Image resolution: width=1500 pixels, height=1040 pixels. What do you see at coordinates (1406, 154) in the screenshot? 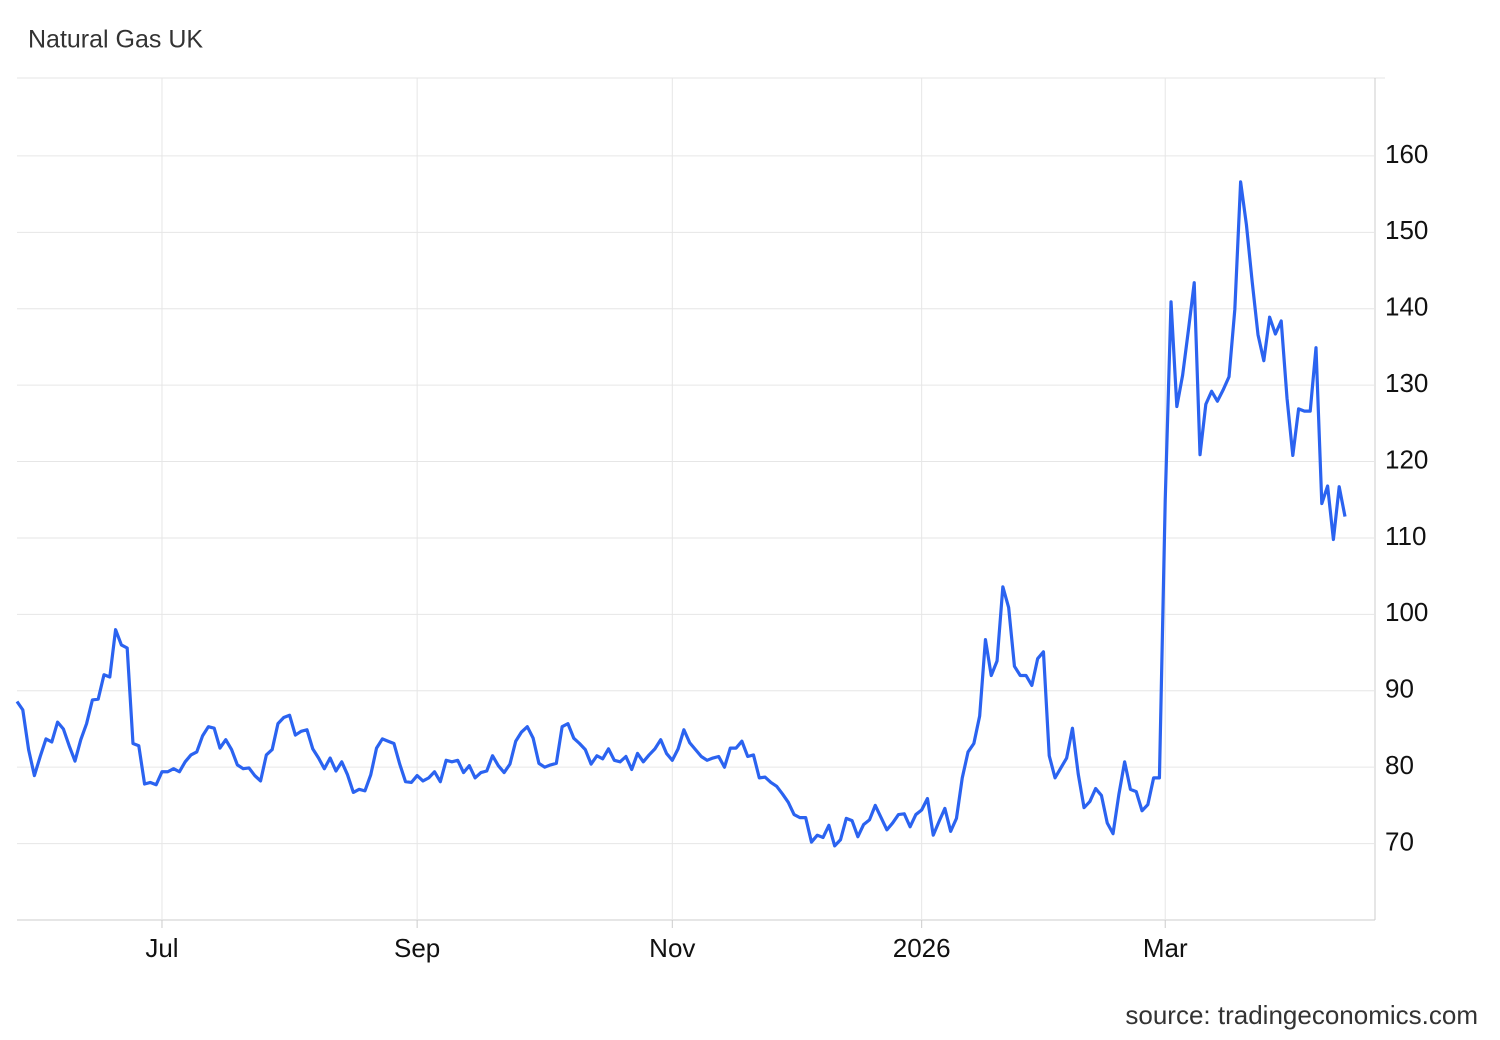
I see `y-tick-label: 160` at bounding box center [1406, 154].